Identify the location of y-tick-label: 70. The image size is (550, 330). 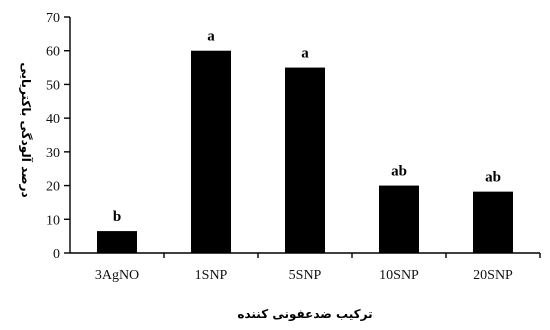
(53, 18).